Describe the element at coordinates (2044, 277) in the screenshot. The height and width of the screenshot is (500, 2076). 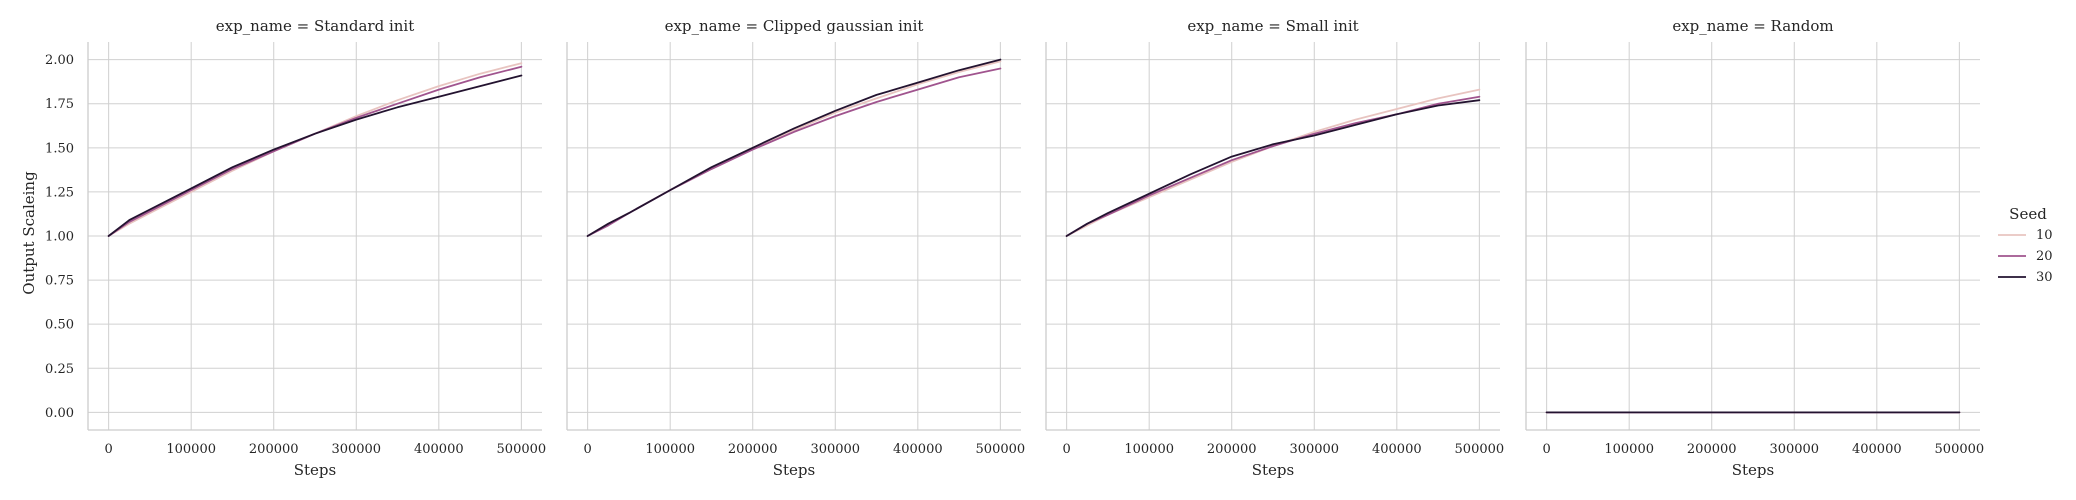
I see `legend-label: 30` at that location.